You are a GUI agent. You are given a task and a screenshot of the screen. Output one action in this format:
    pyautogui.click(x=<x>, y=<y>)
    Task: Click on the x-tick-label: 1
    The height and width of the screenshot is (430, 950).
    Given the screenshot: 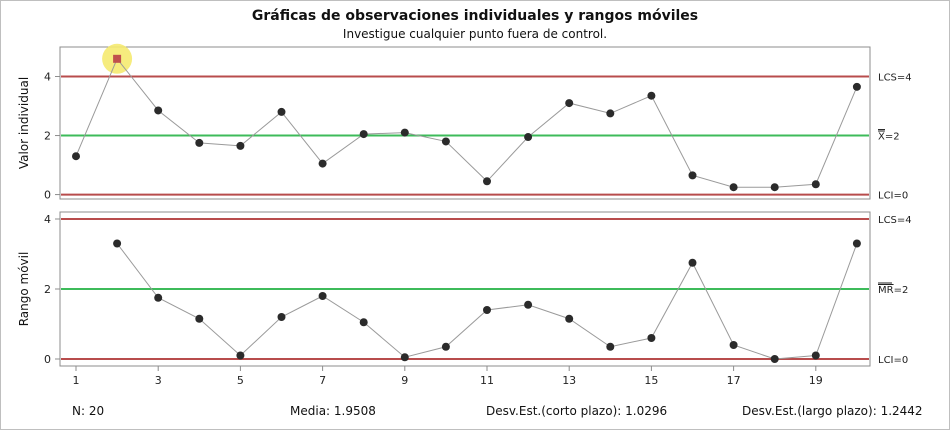 What is the action you would take?
    pyautogui.click(x=76, y=380)
    